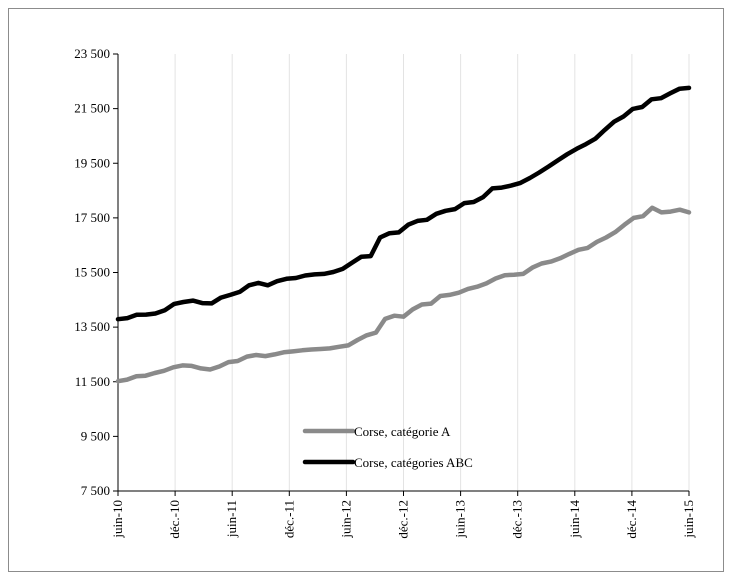 This screenshot has width=733, height=581. I want to click on x-tick-label: déc.-11, so click(288, 519).